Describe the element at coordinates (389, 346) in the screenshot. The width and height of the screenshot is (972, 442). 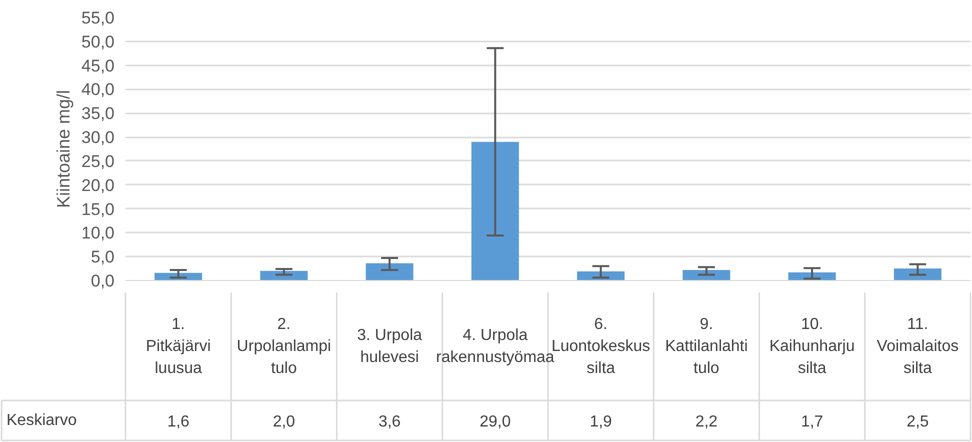
I see `x-tick-label: 3. Urpola hulevesi` at that location.